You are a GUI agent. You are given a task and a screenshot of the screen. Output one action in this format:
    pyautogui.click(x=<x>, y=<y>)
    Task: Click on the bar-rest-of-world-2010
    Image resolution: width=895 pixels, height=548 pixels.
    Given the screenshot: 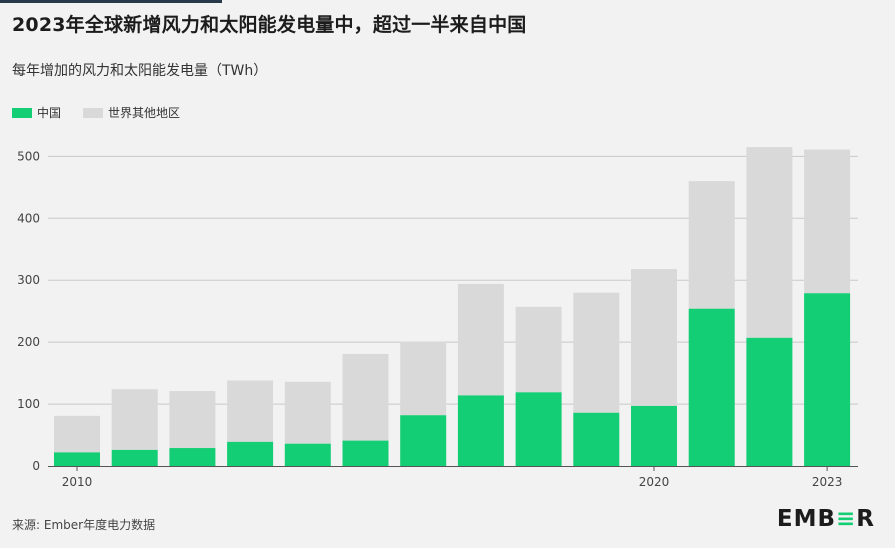 What is the action you would take?
    pyautogui.click(x=77, y=434)
    